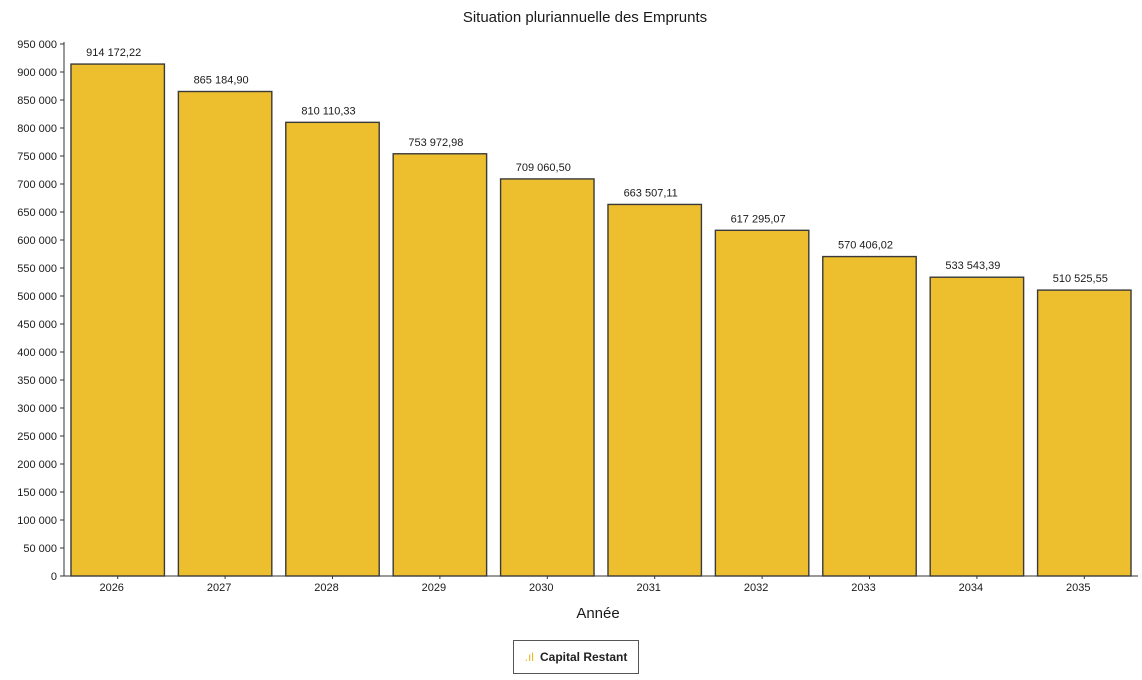 This screenshot has height=680, width=1142. I want to click on bar-value-label: 865 184,90, so click(221, 80).